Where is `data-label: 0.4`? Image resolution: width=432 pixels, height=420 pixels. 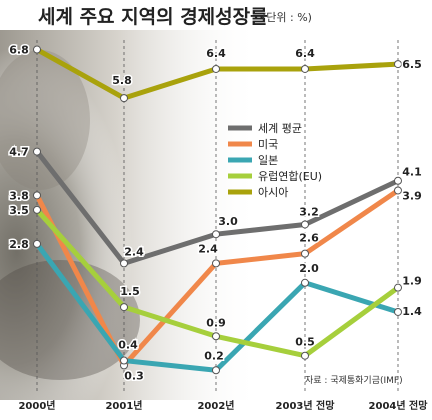
data-label: 0.4 is located at coordinates (128, 345).